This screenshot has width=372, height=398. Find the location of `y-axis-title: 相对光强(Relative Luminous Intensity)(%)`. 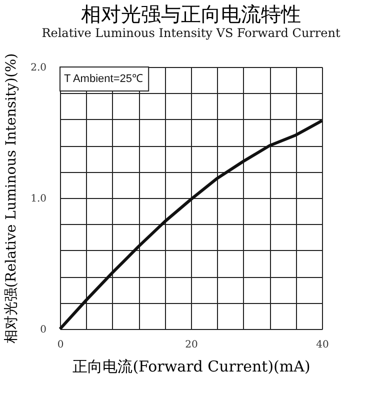

y-axis-title: 相对光强(Relative Luminous Intensity)(%) is located at coordinates (12, 198).